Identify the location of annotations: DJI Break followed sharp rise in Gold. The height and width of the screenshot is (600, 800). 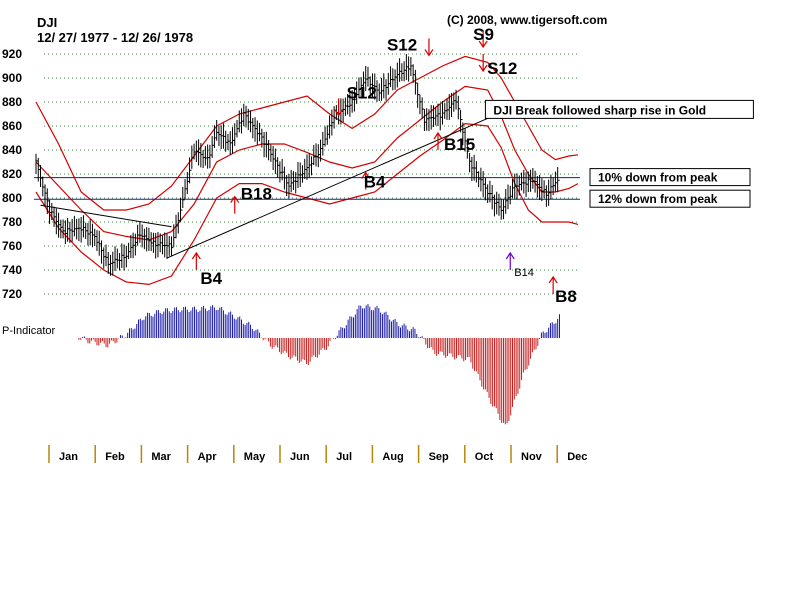
(619, 109).